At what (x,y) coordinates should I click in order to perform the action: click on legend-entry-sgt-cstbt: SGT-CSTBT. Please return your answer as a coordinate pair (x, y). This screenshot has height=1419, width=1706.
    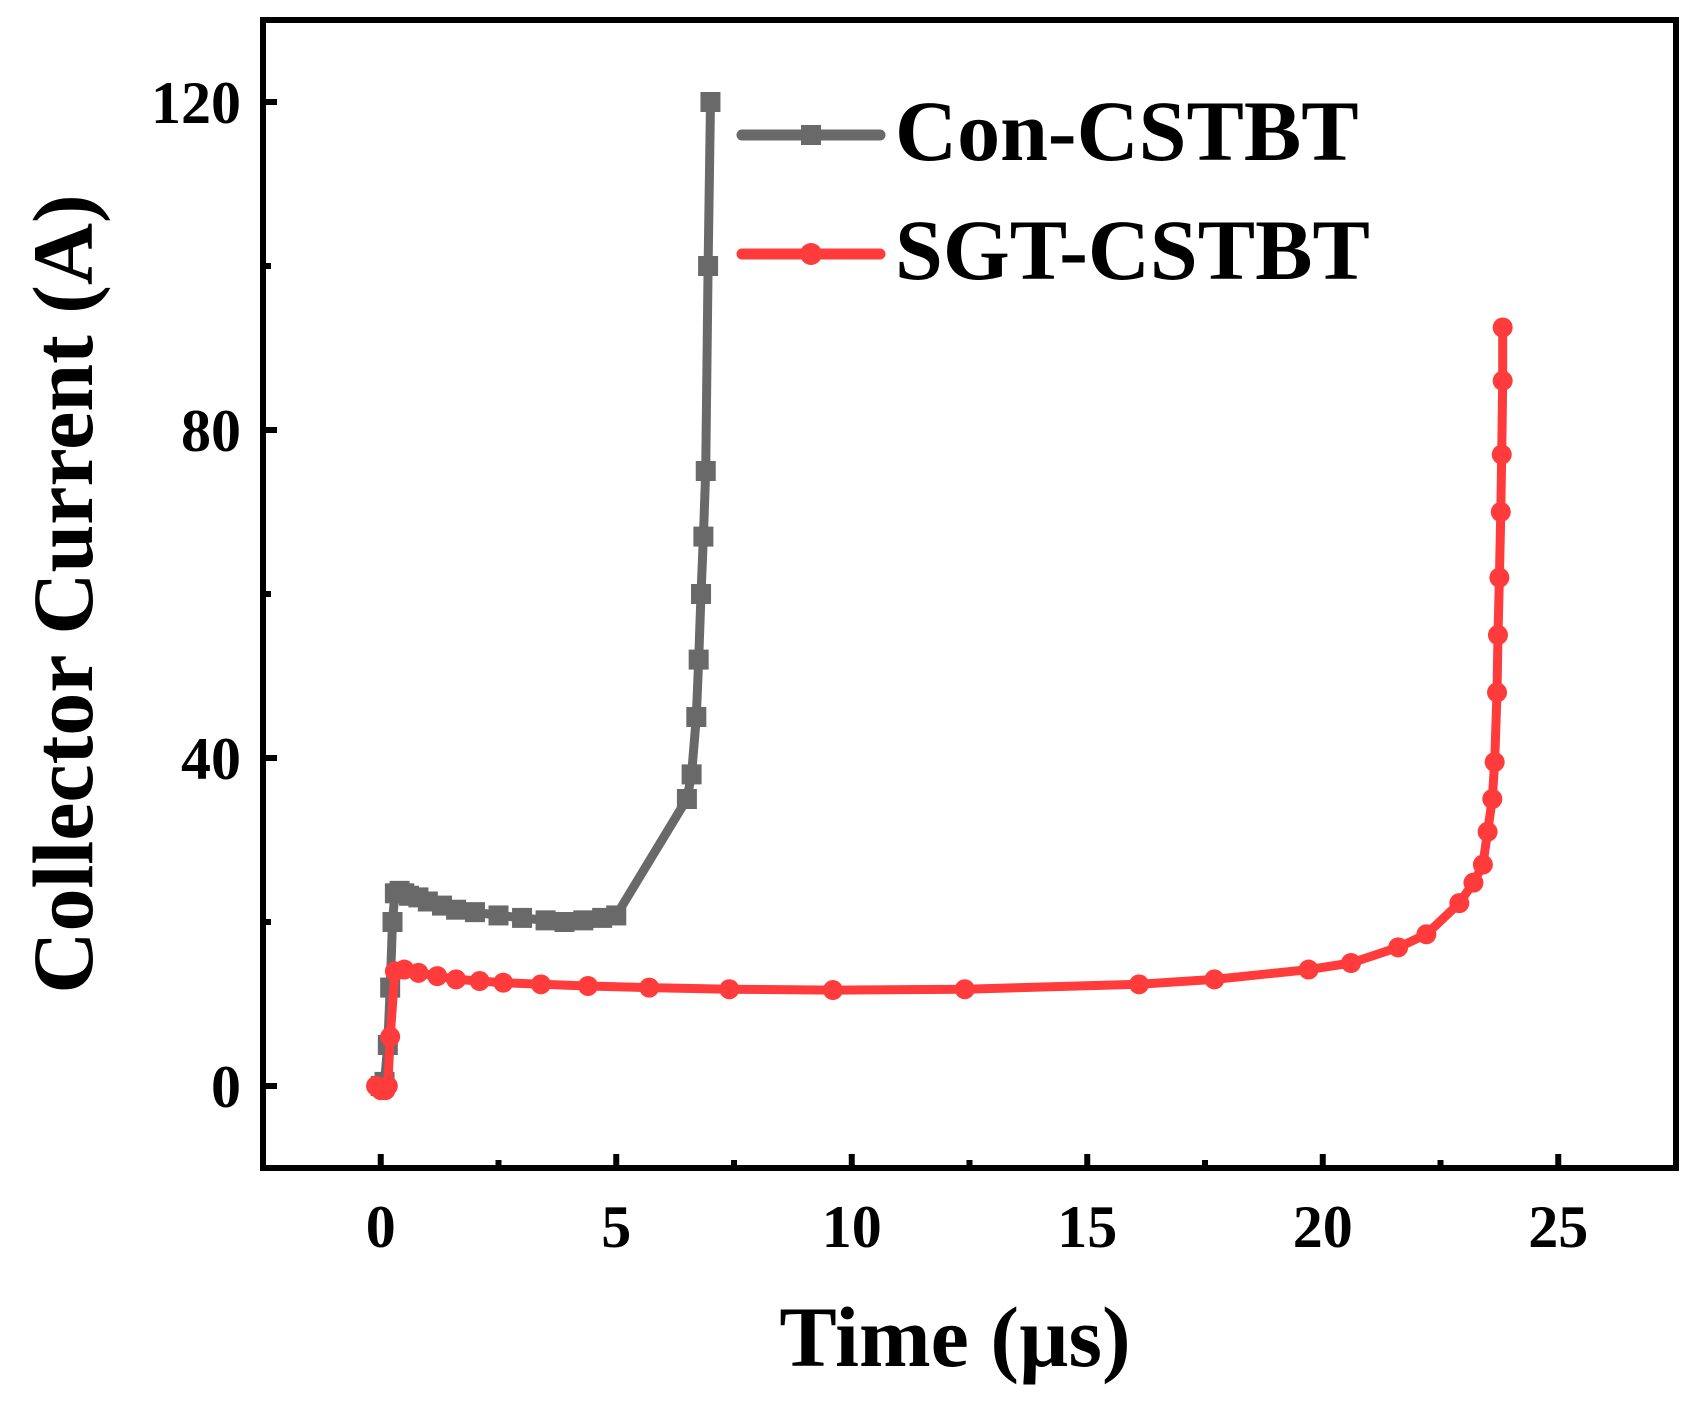
    Looking at the image, I should click on (1053, 250).